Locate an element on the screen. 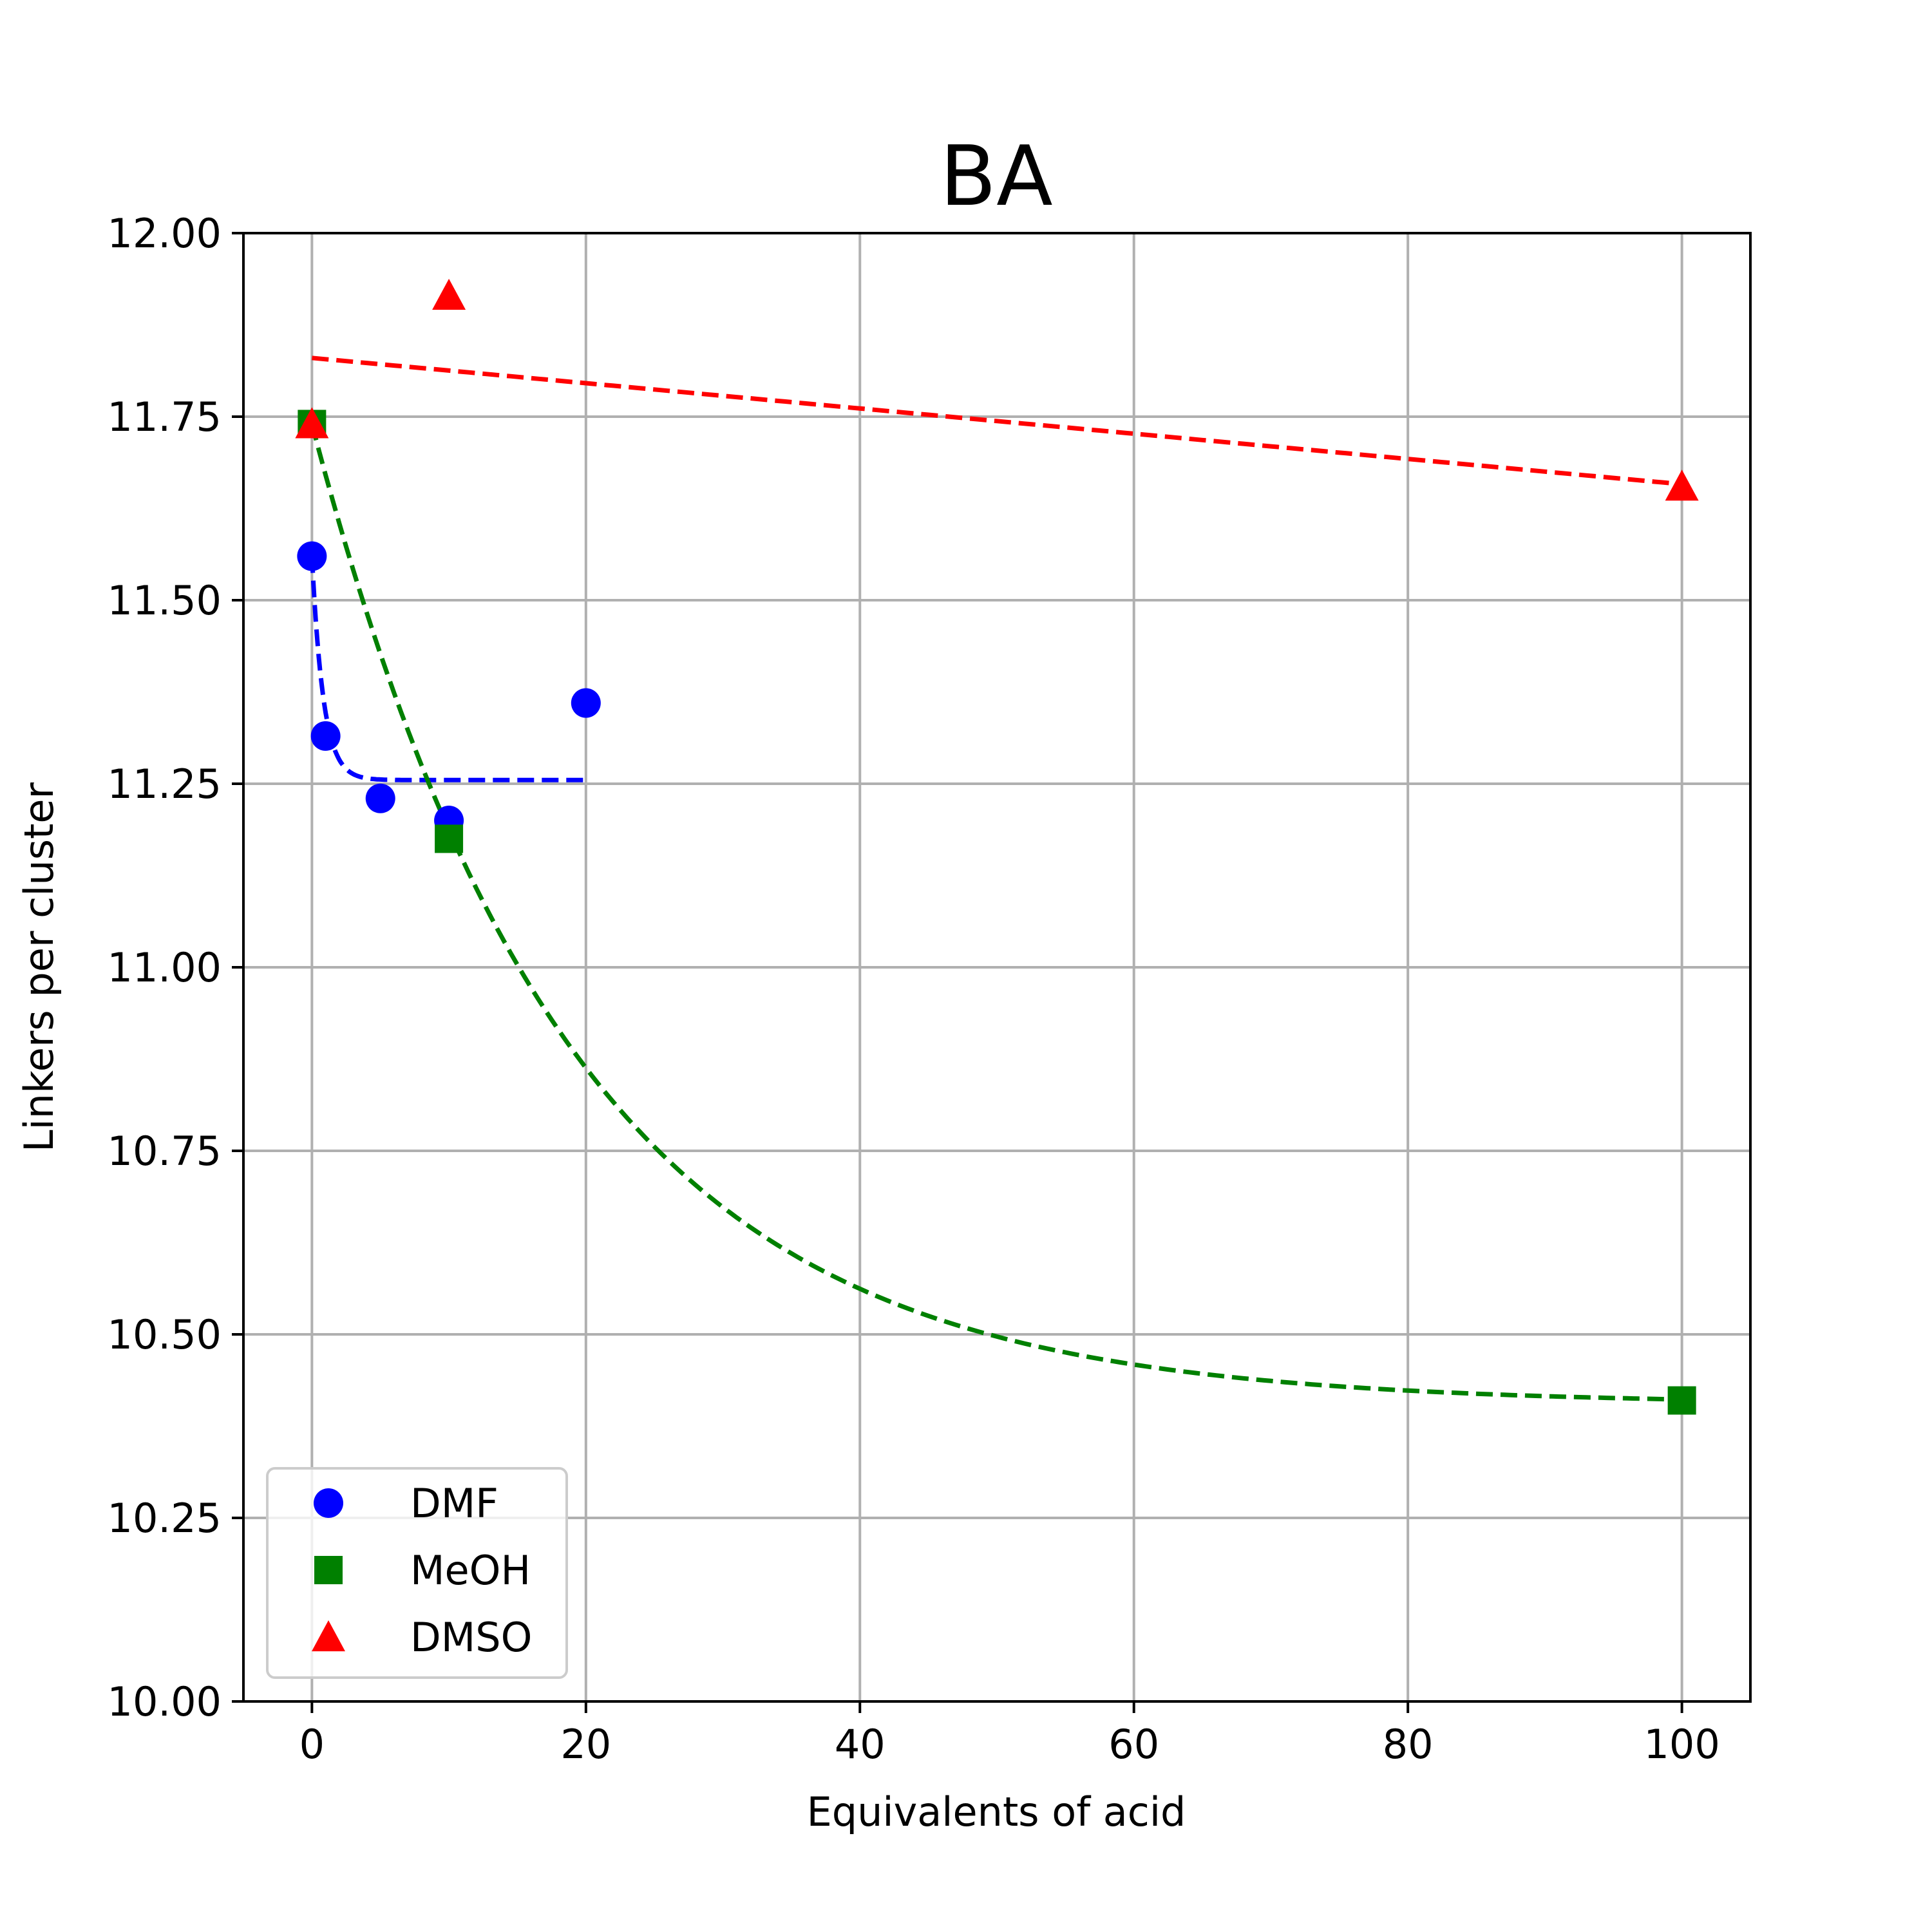 This screenshot has height=1932, width=1932. legend-label-meoh: MeOH is located at coordinates (470, 1570).